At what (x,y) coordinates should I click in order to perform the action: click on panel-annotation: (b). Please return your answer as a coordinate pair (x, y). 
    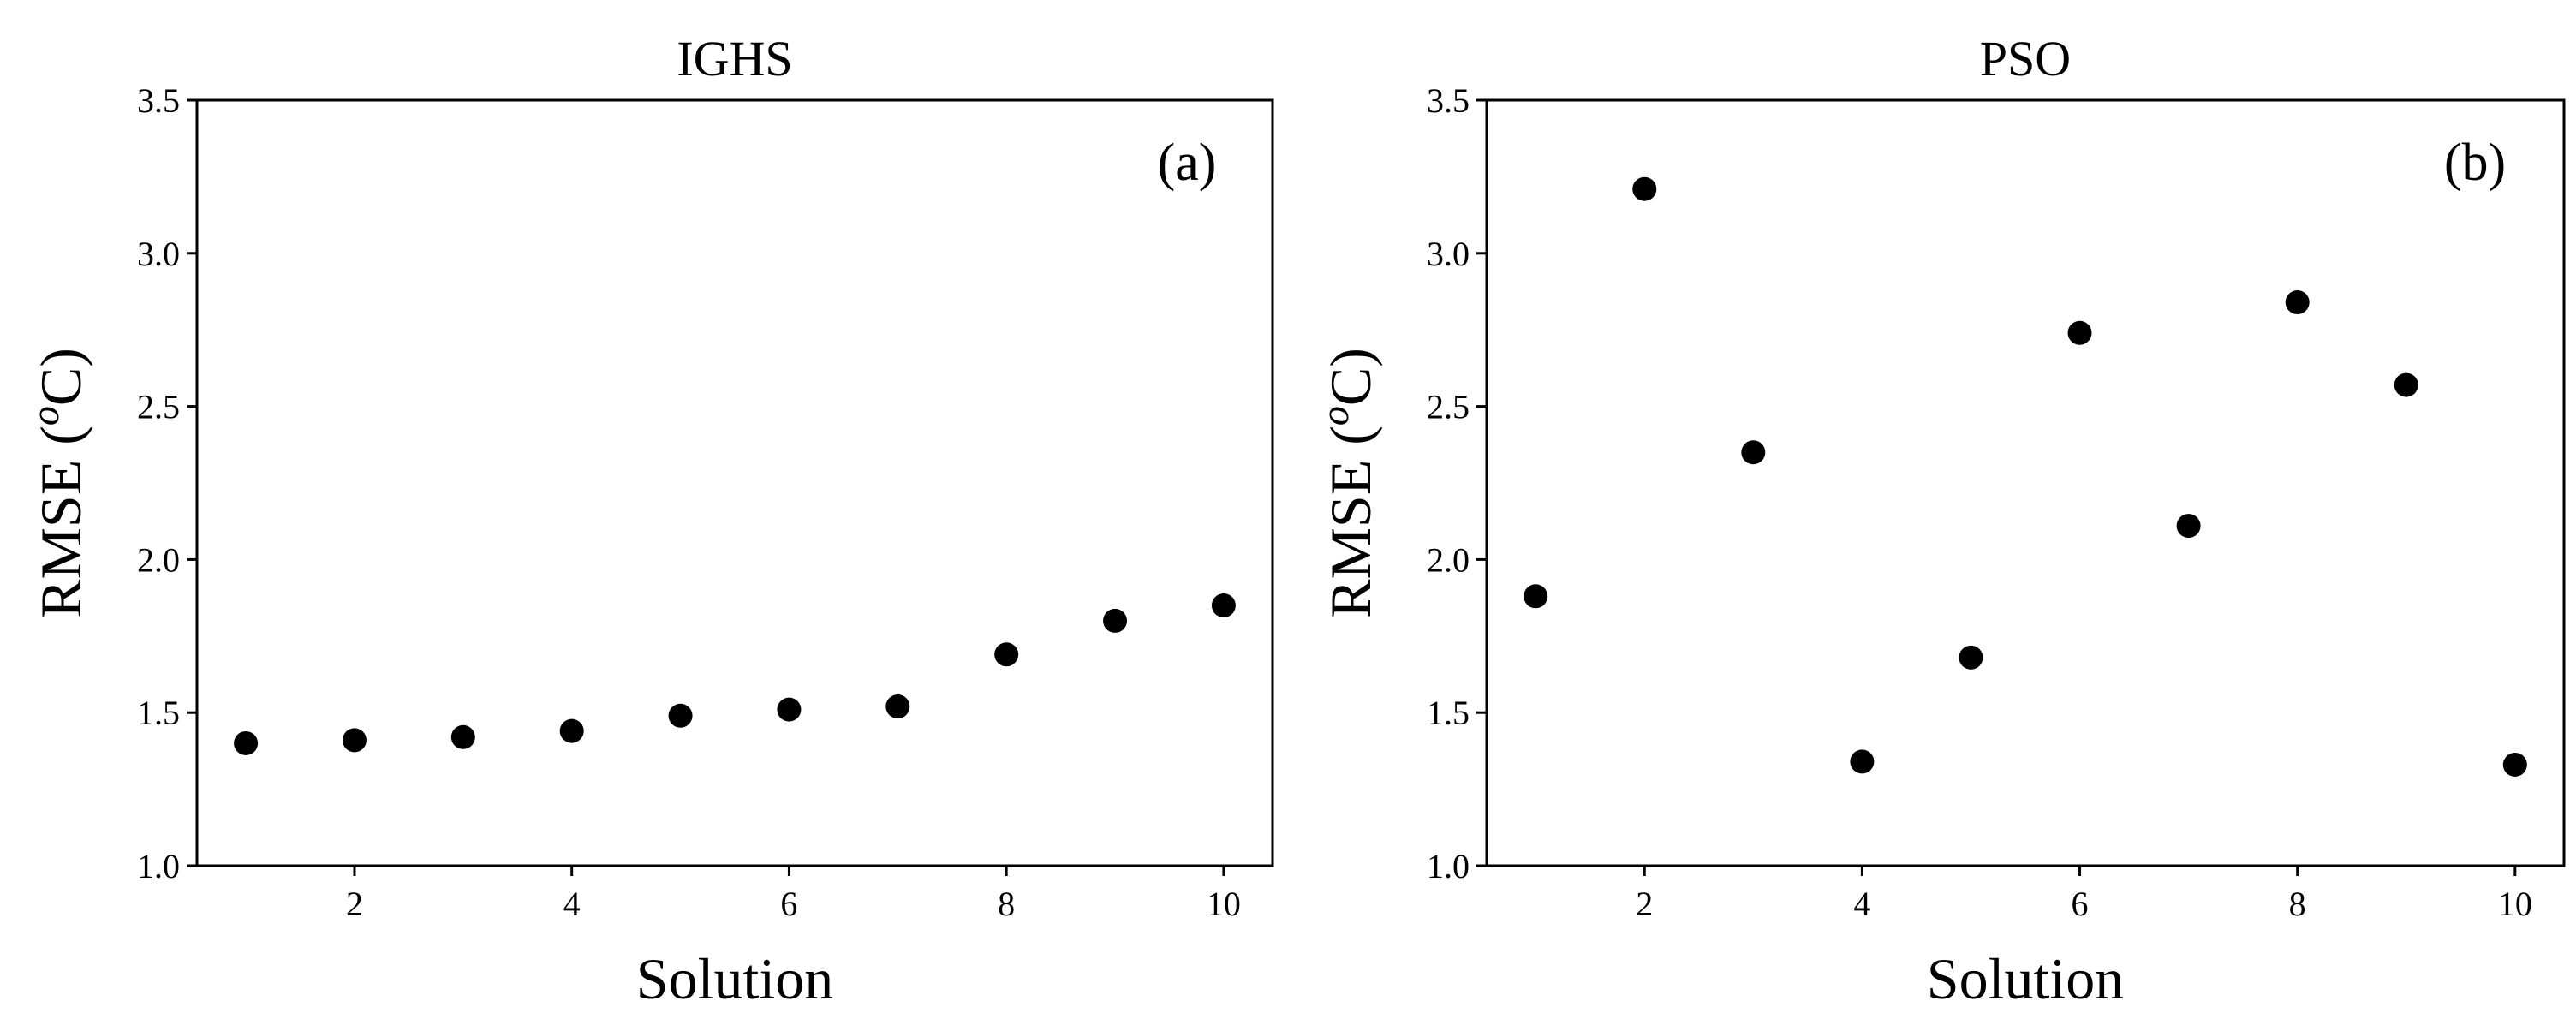
    Looking at the image, I should click on (2475, 163).